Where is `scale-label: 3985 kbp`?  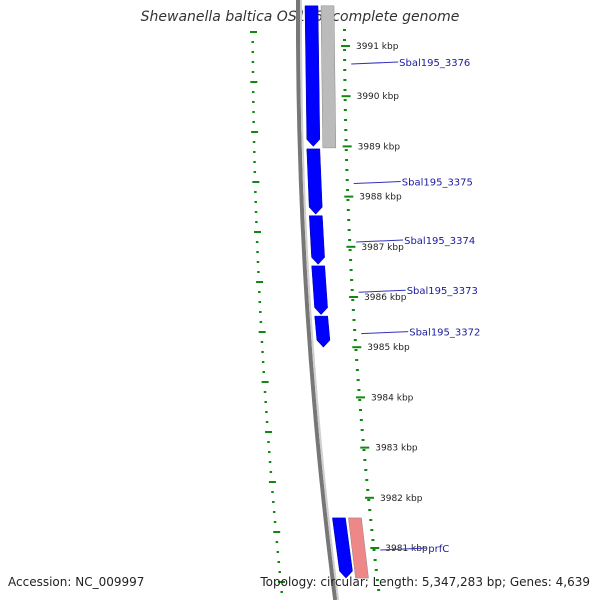
scale-label: 3985 kbp is located at coordinates (388, 348).